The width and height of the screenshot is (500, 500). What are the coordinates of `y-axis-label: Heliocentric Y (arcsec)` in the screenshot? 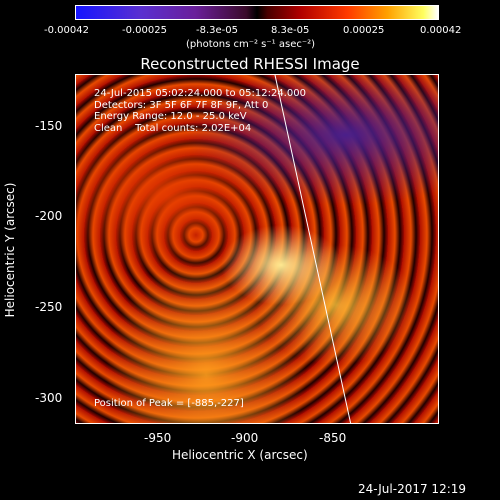 It's located at (10, 250).